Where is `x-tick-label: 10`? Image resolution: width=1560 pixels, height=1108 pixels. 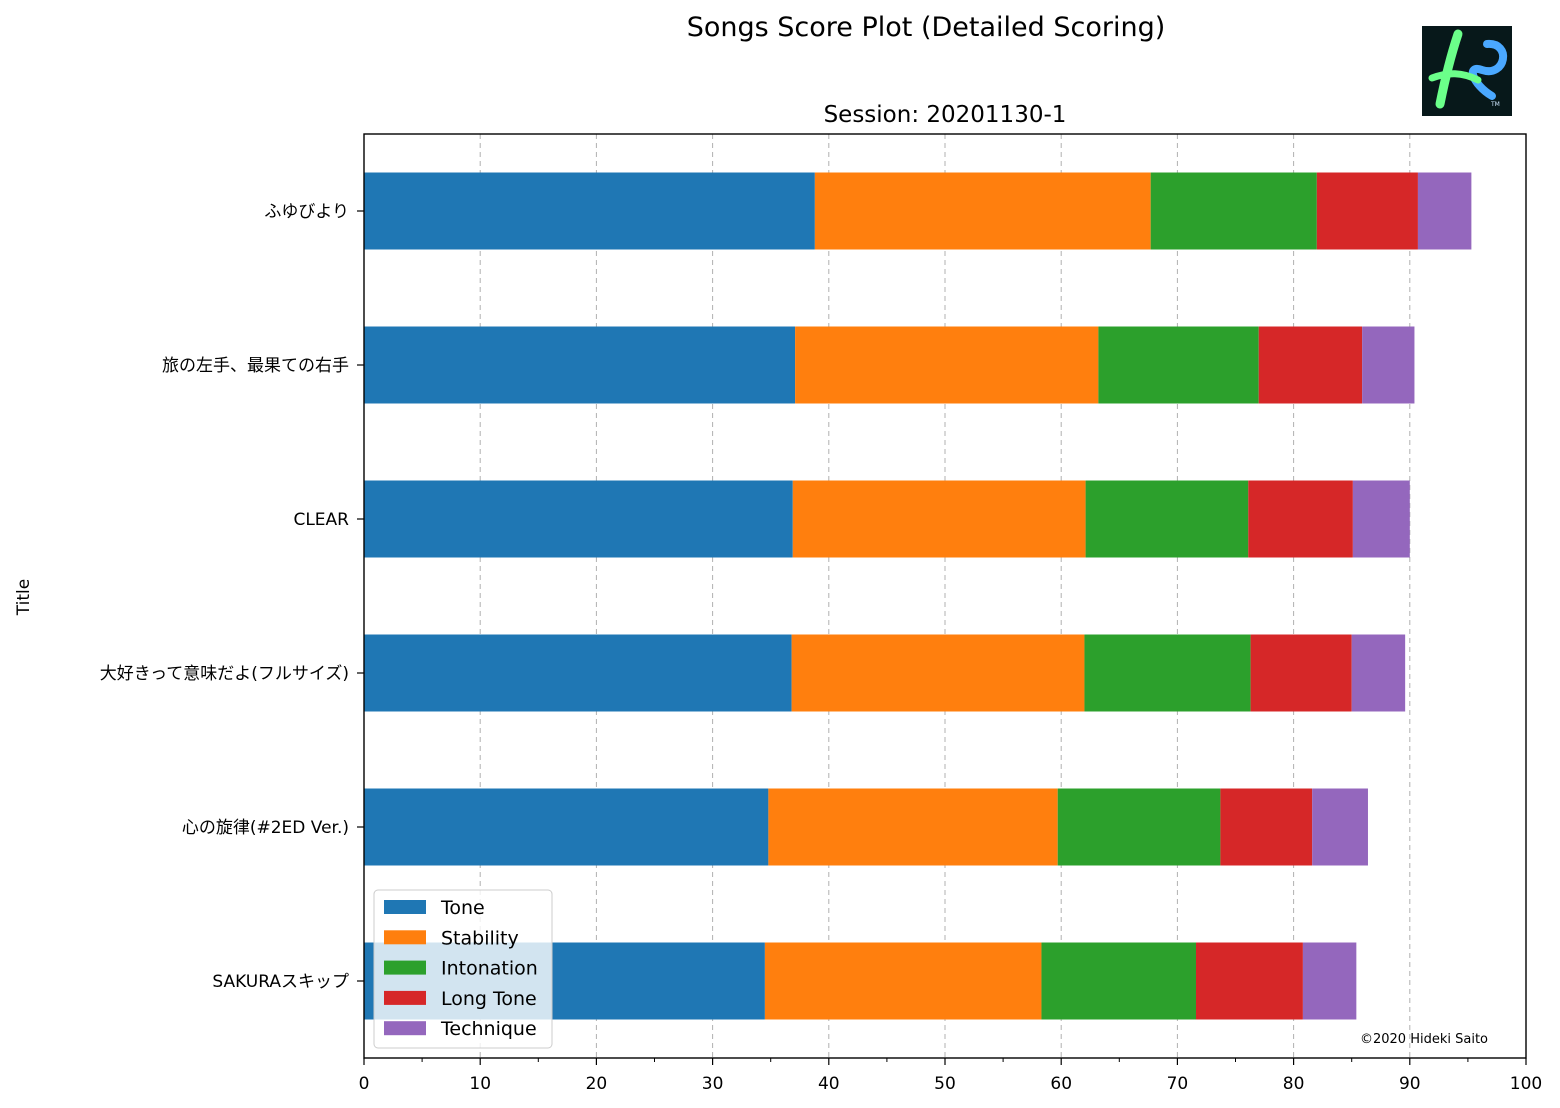
x-tick-label: 10 is located at coordinates (480, 1084).